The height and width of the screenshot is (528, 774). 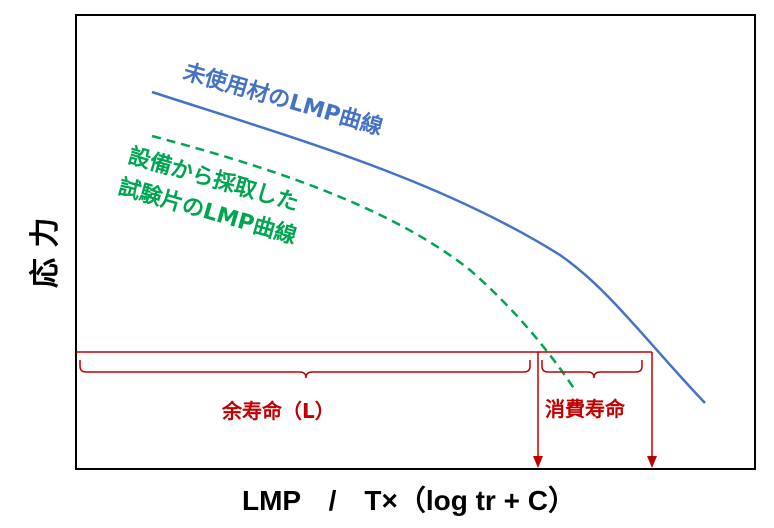 I want to click on y-axis-label: 応 力, so click(x=45, y=253).